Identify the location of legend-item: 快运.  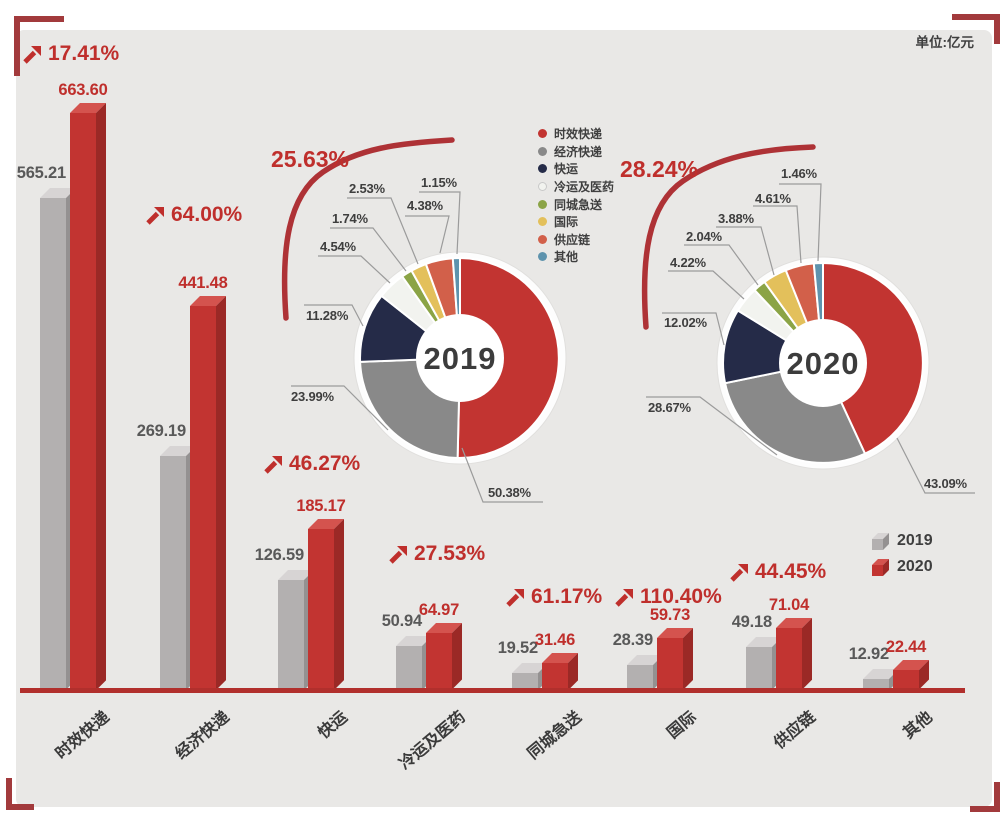
(576, 169).